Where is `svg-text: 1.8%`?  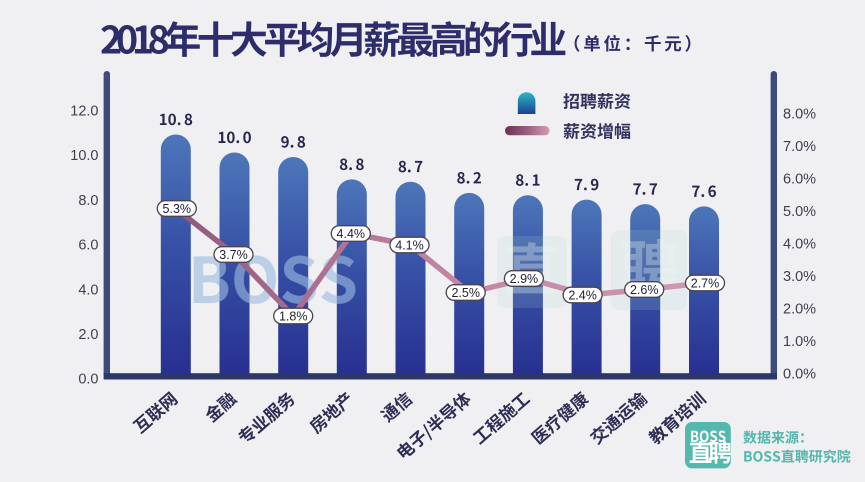
svg-text: 1.8% is located at coordinates (293, 316).